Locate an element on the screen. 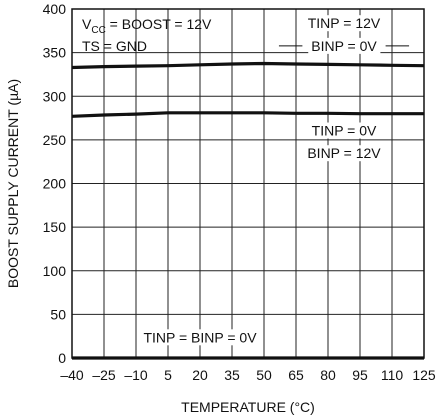 The height and width of the screenshot is (418, 439). x-tick-label: –40 is located at coordinates (72, 375).